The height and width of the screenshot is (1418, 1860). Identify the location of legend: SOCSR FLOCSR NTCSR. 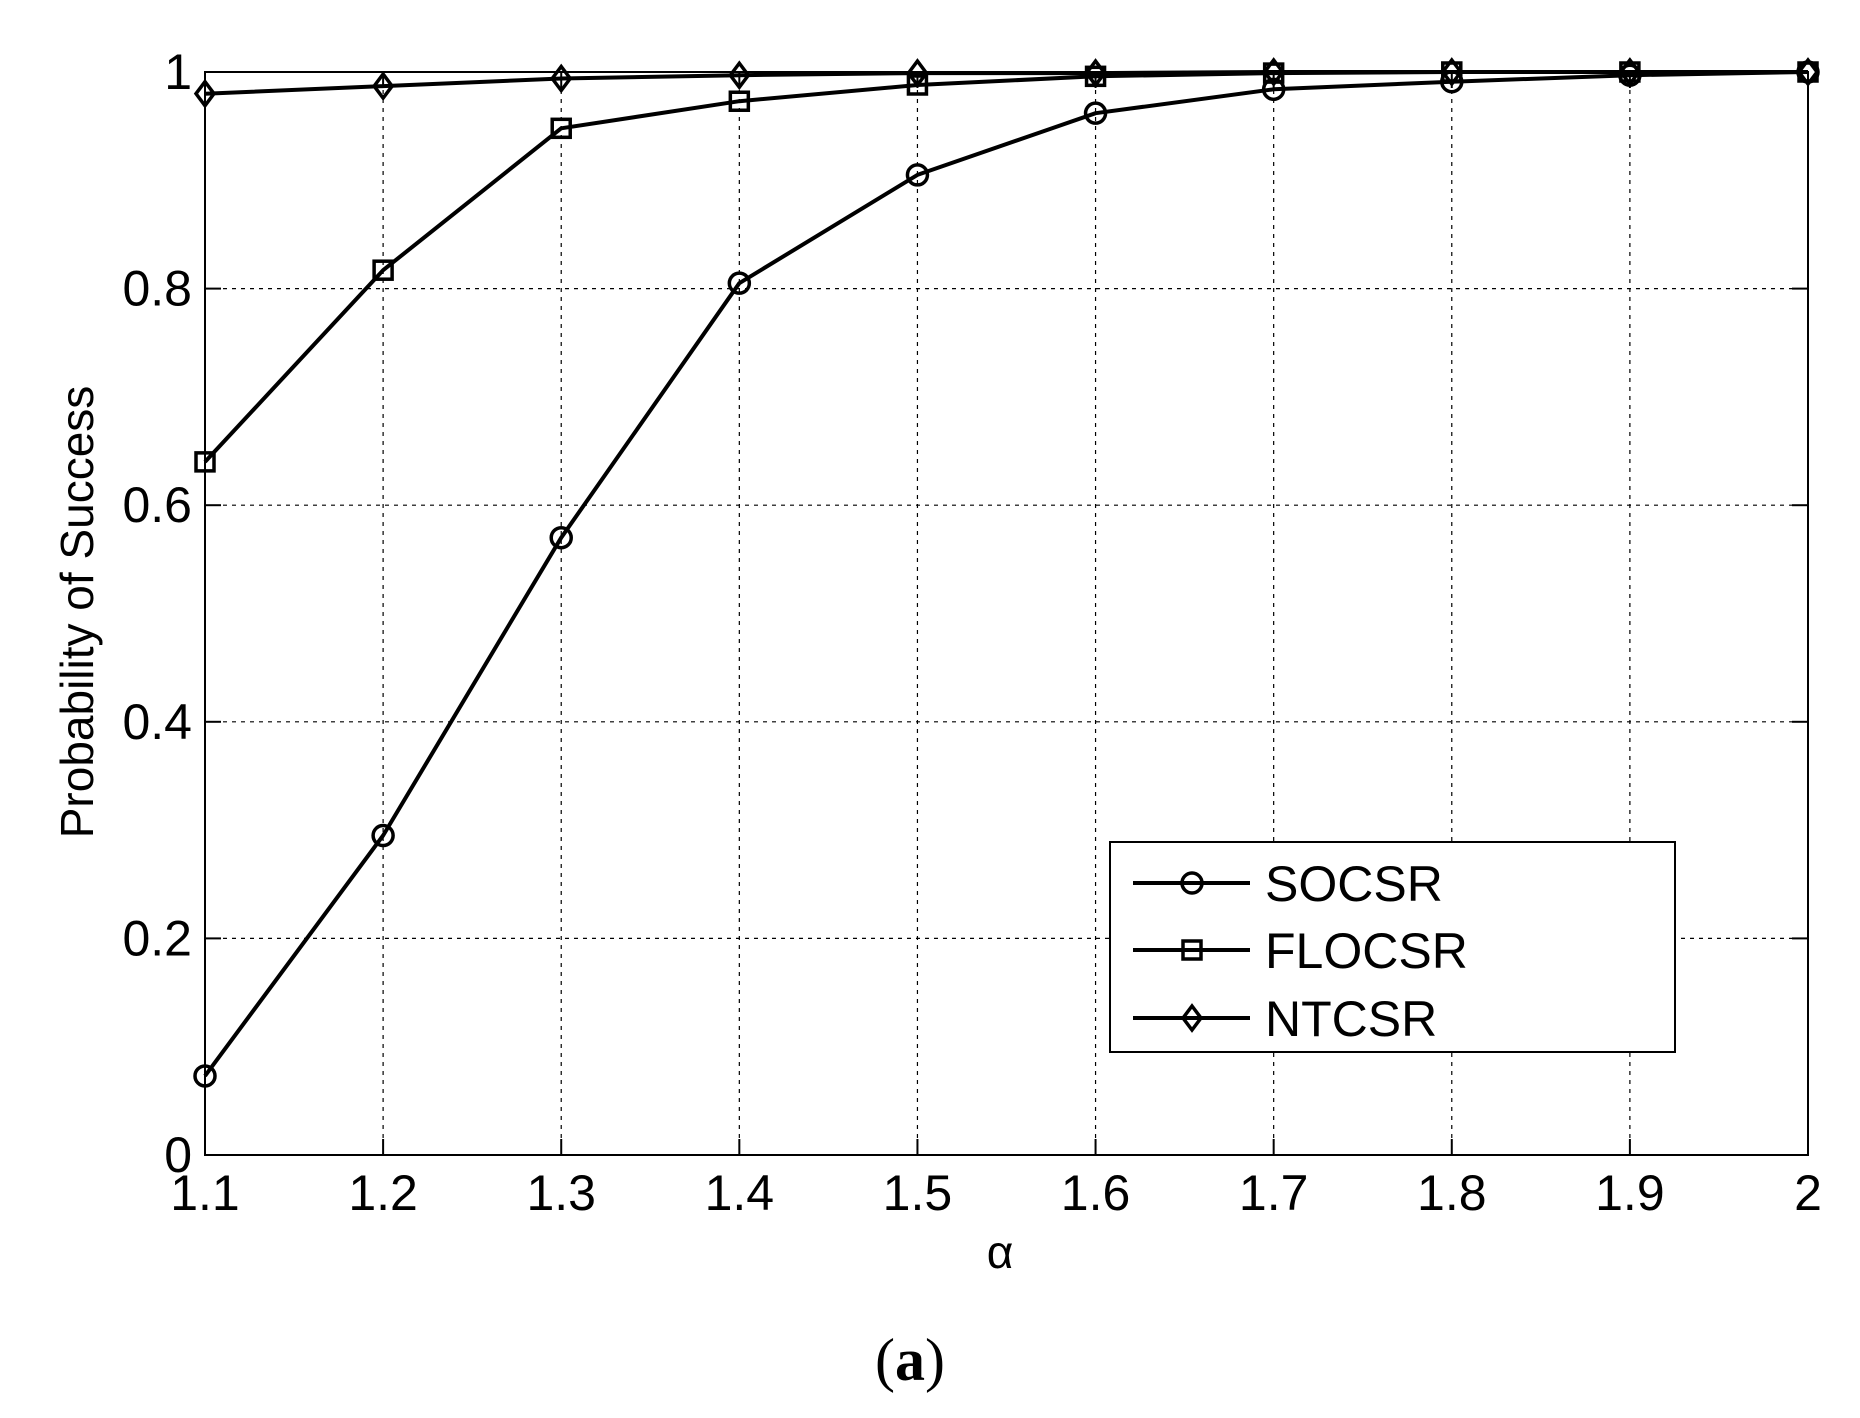
(1392, 947).